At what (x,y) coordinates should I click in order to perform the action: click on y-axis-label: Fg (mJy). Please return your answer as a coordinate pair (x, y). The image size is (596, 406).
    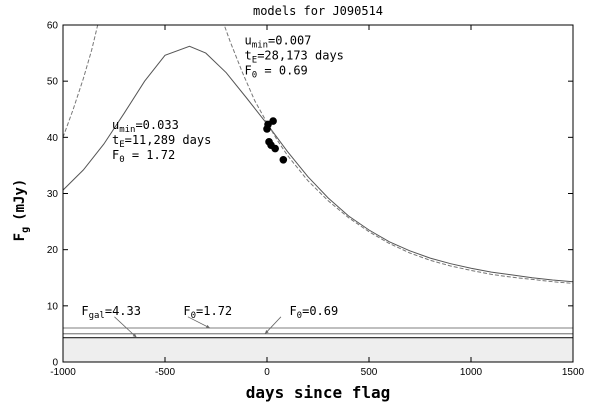
    Looking at the image, I should click on (21, 210).